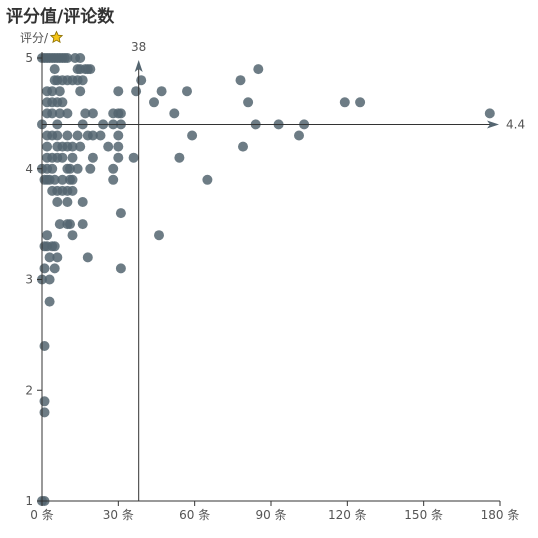 The image size is (538, 538). Describe the element at coordinates (29, 169) in the screenshot. I see `y-tick-label: 4` at that location.